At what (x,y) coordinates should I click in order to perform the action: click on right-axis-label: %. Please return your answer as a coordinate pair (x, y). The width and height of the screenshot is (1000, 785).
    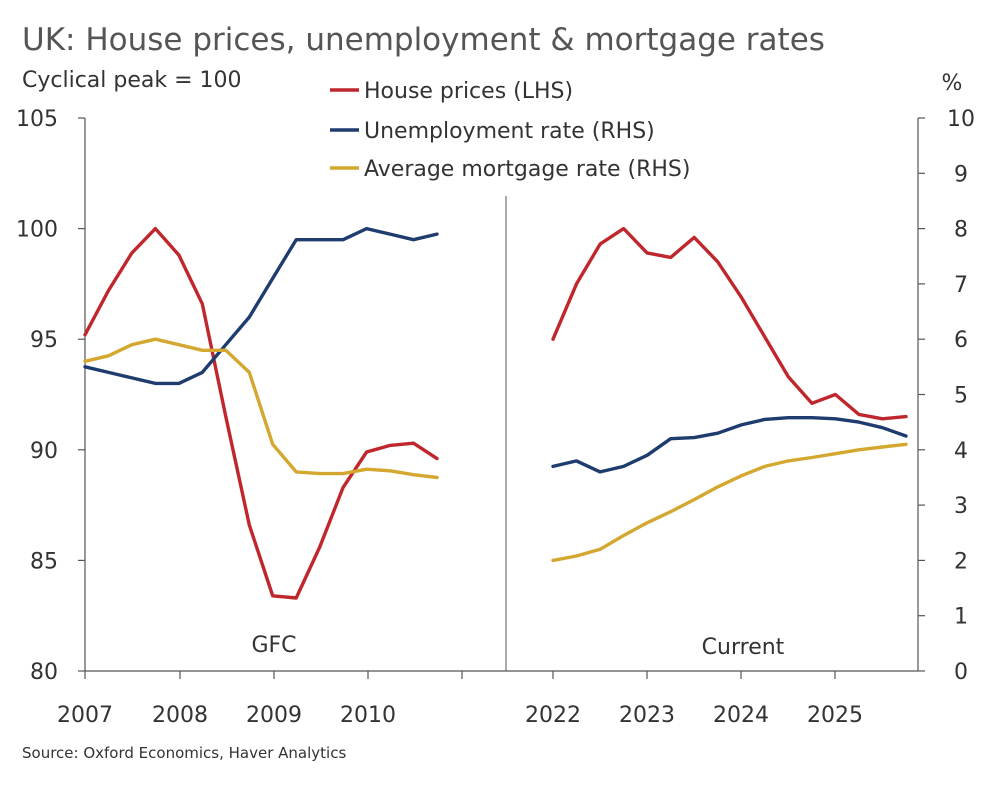
    Looking at the image, I should click on (952, 83).